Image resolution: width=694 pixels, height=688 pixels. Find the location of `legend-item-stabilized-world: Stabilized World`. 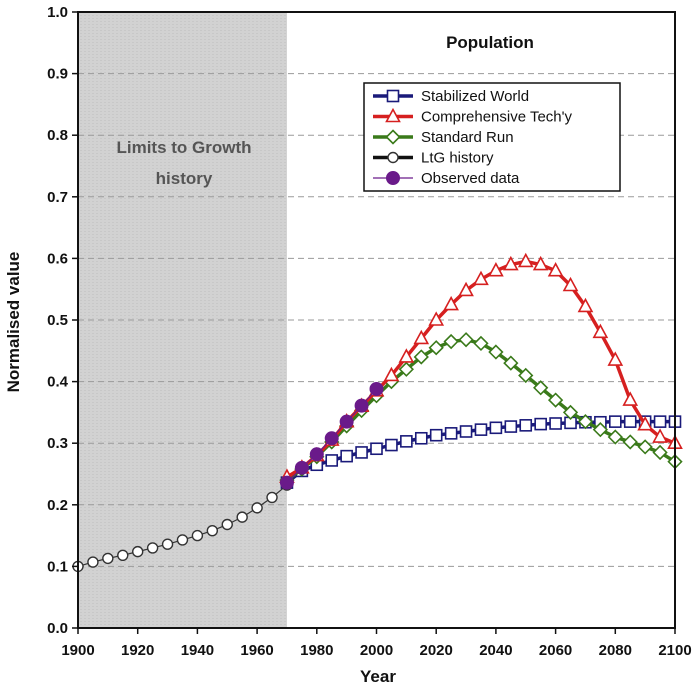

legend-item-stabilized-world: Stabilized World is located at coordinates (451, 96).